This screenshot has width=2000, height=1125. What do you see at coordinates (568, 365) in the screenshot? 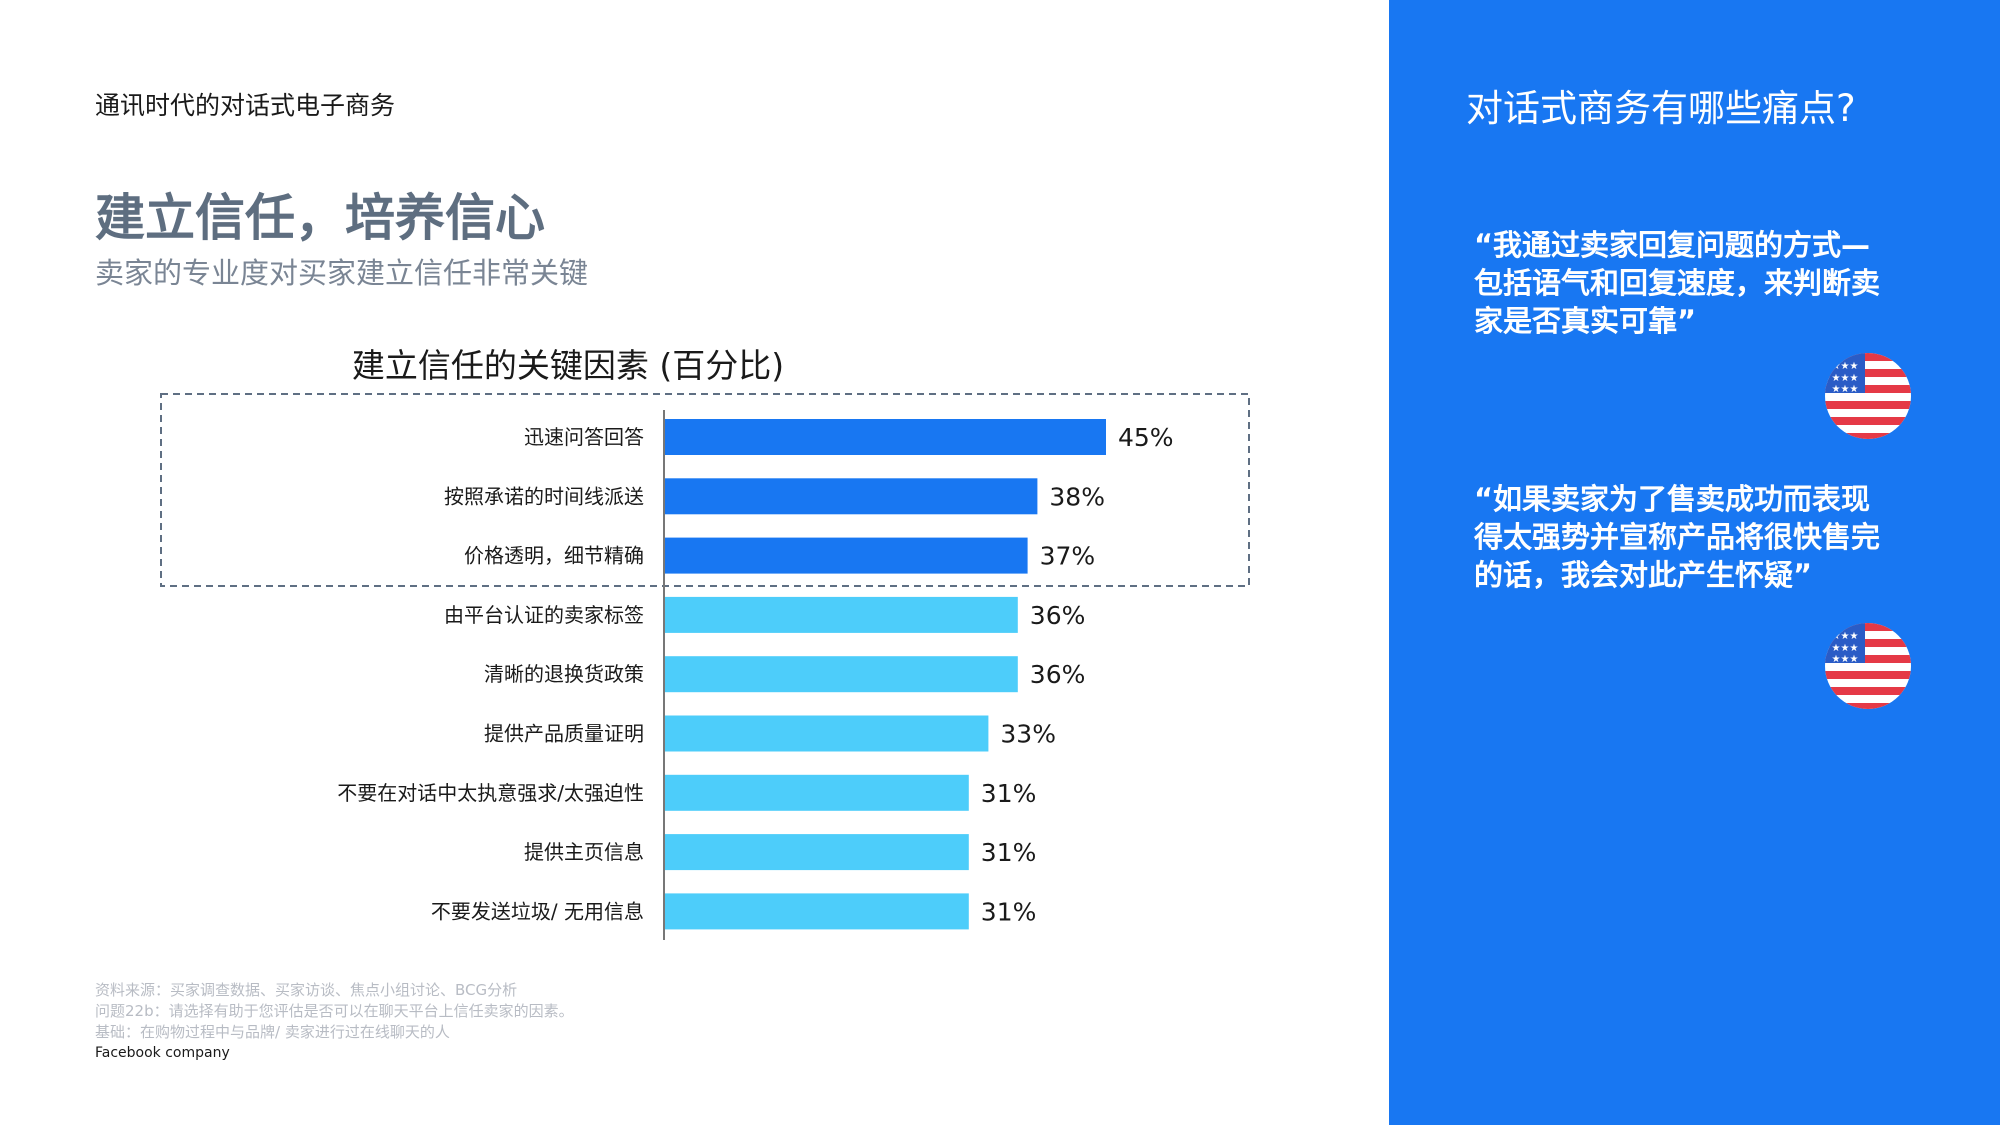
I see `chart-title: 建立信任的关键因素 (百分比)` at bounding box center [568, 365].